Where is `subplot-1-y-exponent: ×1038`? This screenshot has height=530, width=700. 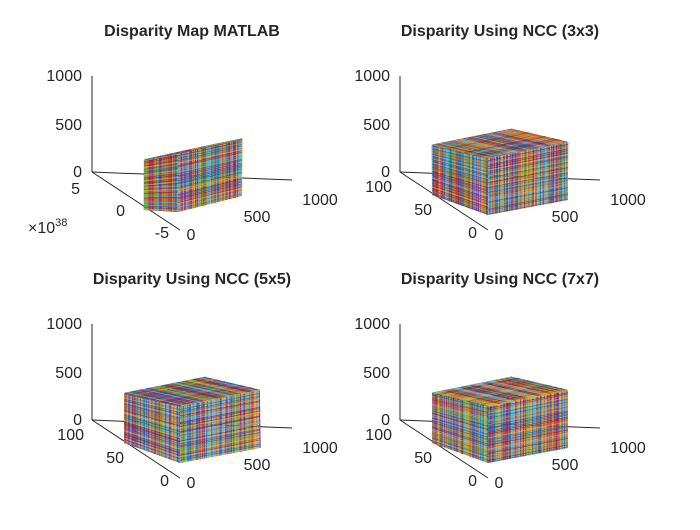 subplot-1-y-exponent: ×1038 is located at coordinates (47, 227).